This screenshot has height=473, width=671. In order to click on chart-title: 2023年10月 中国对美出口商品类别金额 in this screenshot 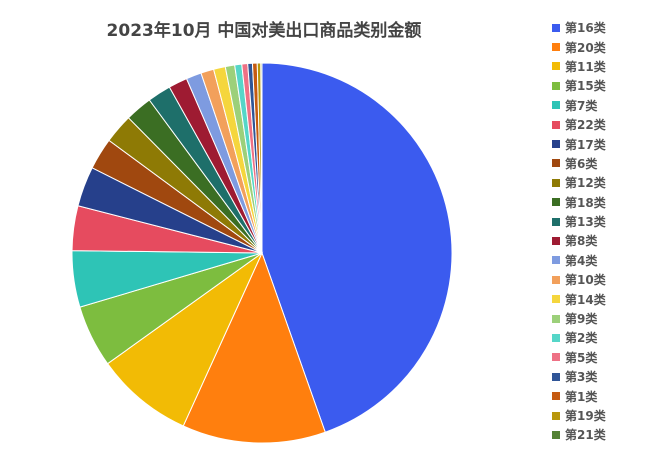, I will do `click(264, 31)`.